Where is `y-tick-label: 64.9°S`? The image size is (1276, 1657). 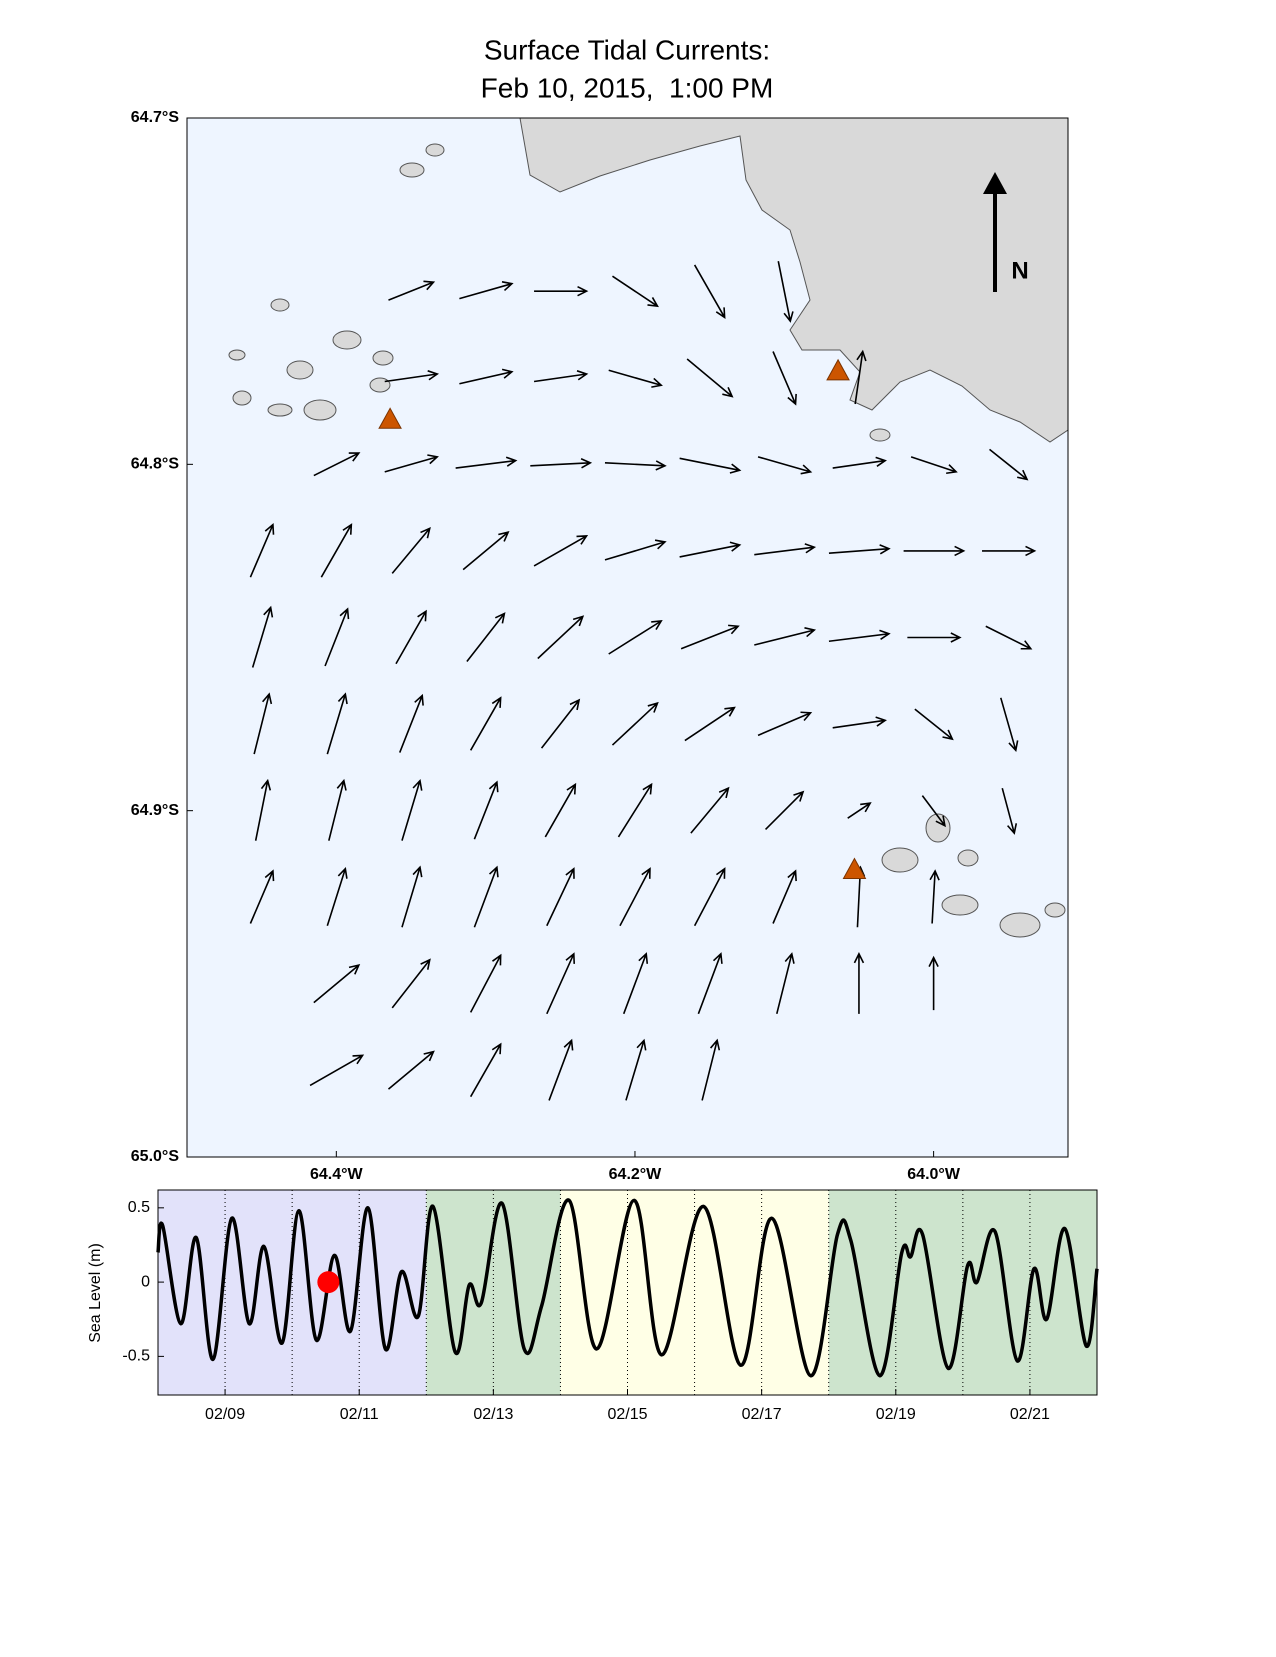
y-tick-label: 64.9°S is located at coordinates (155, 810).